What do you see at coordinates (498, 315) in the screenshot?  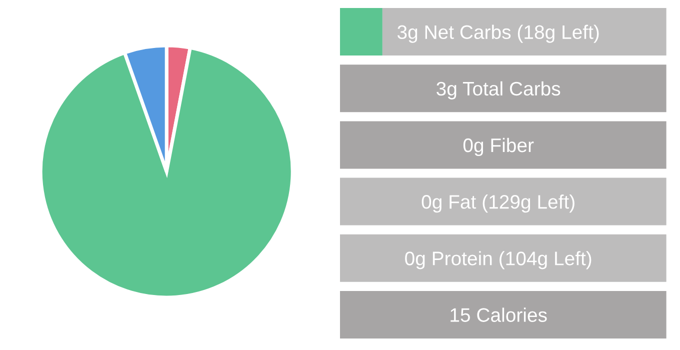 I see `y-tick-label: 15 Calories` at bounding box center [498, 315].